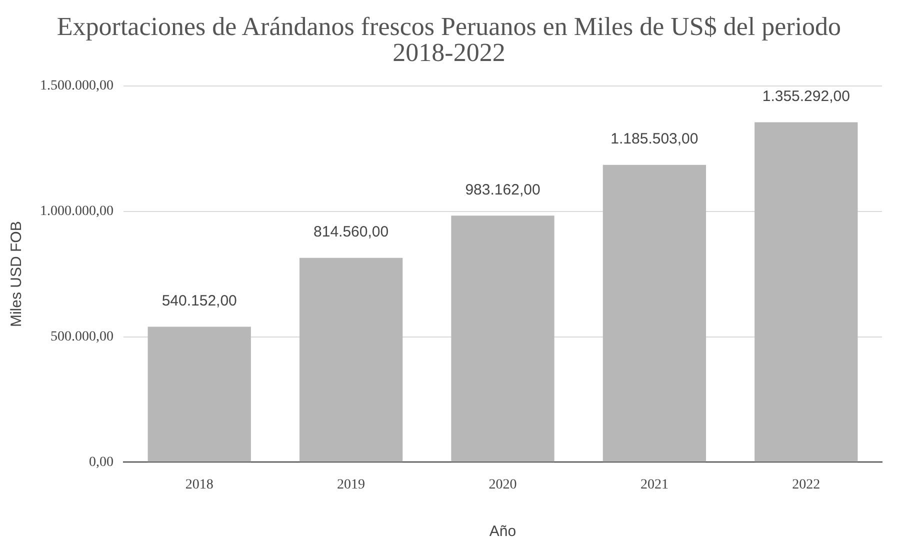 This screenshot has width=898, height=541. What do you see at coordinates (806, 484) in the screenshot?
I see `x-tick-label: 2022` at bounding box center [806, 484].